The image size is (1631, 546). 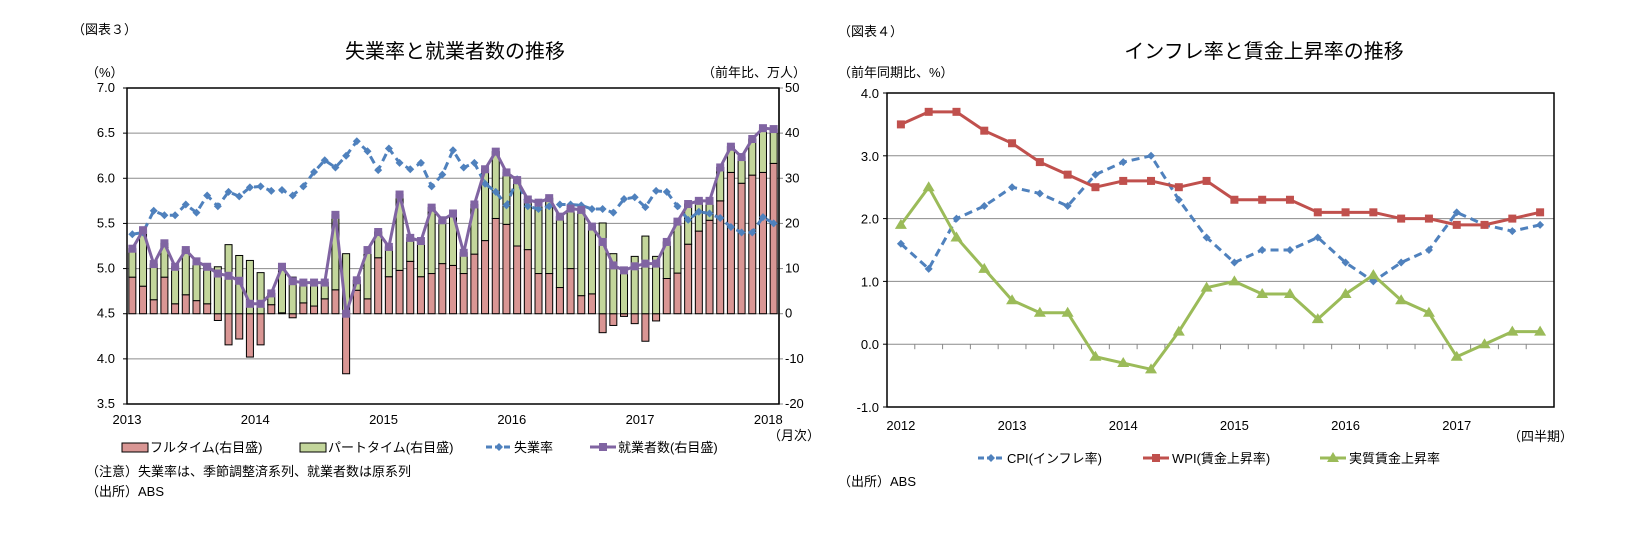 What do you see at coordinates (511, 419) in the screenshot?
I see `x-tick-label: 2016` at bounding box center [511, 419].